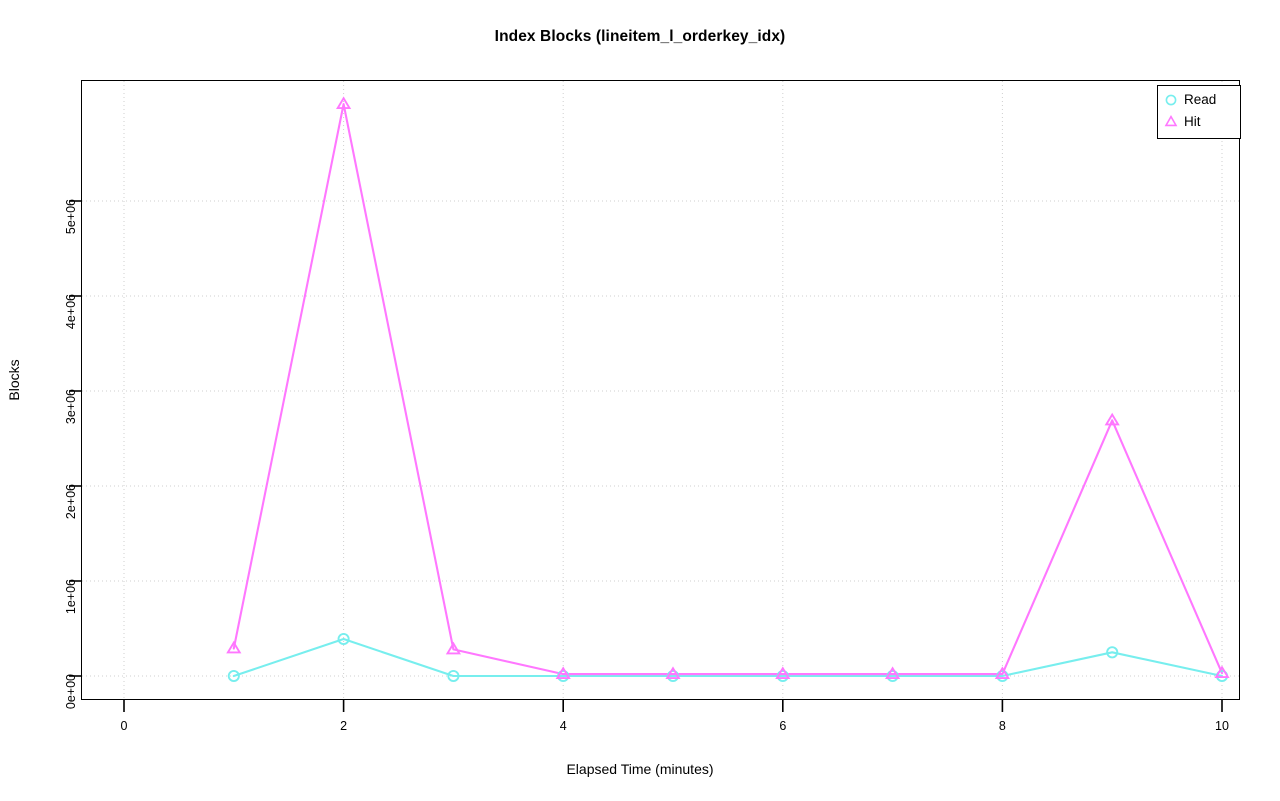 The height and width of the screenshot is (801, 1280). I want to click on y-tick-label: 2e+06, so click(71, 502).